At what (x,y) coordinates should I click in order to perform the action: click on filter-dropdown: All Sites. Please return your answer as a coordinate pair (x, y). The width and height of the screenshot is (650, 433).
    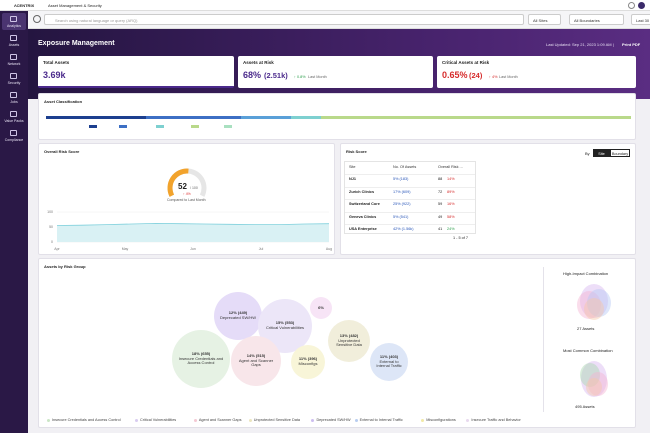
    Looking at the image, I should click on (544, 19).